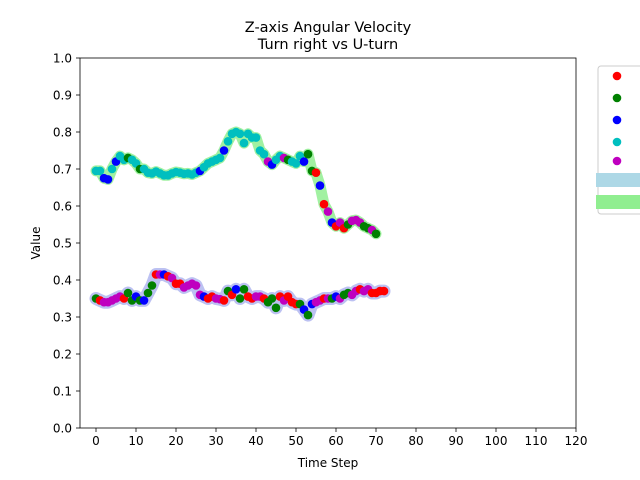 The width and height of the screenshot is (640, 480). I want to click on y-tick-label: 0.1, so click(62, 392).